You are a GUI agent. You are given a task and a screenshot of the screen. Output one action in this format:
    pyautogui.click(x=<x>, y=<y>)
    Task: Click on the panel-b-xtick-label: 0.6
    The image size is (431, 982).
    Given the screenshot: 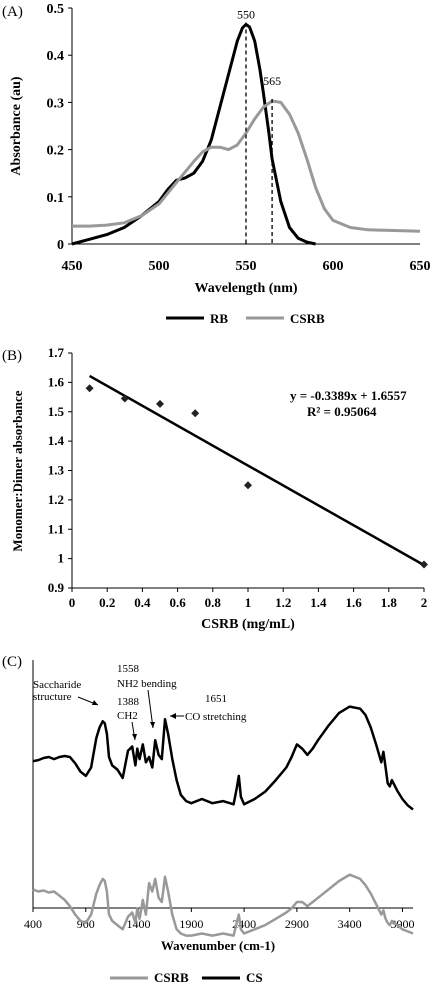 What is the action you would take?
    pyautogui.click(x=177, y=602)
    